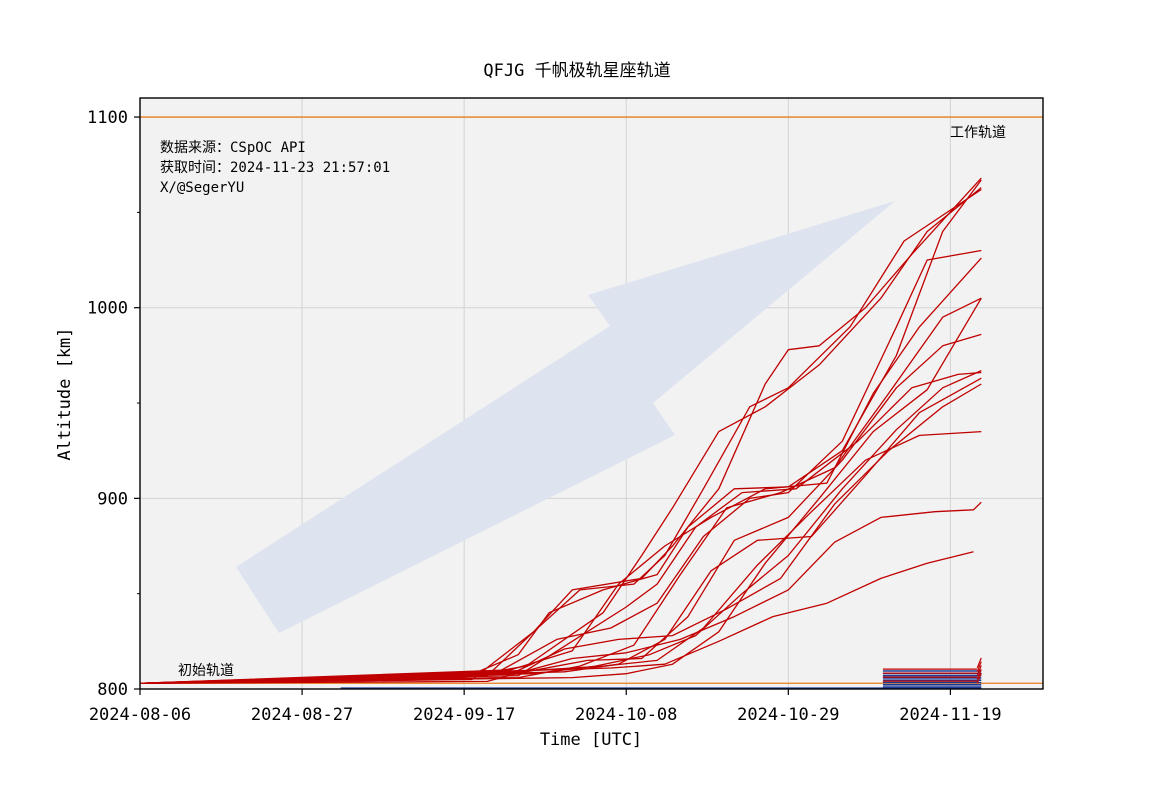 The width and height of the screenshot is (1153, 800). What do you see at coordinates (107, 118) in the screenshot?
I see `y-tick-label: 1100` at bounding box center [107, 118].